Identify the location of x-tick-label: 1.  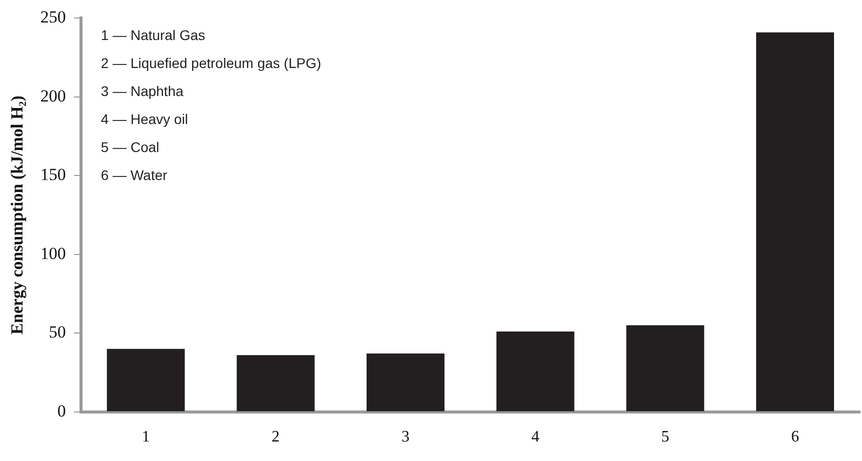
(146, 437).